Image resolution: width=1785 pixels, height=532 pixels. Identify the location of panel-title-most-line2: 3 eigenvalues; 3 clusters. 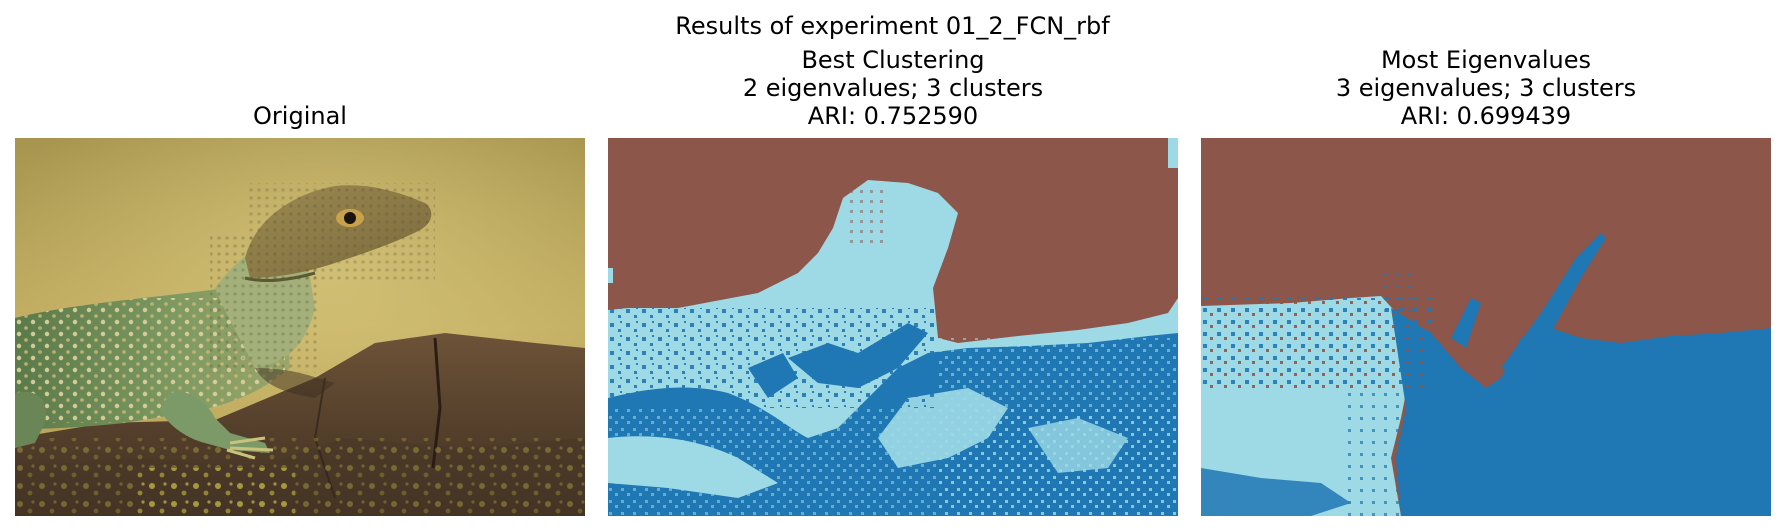
(1486, 88).